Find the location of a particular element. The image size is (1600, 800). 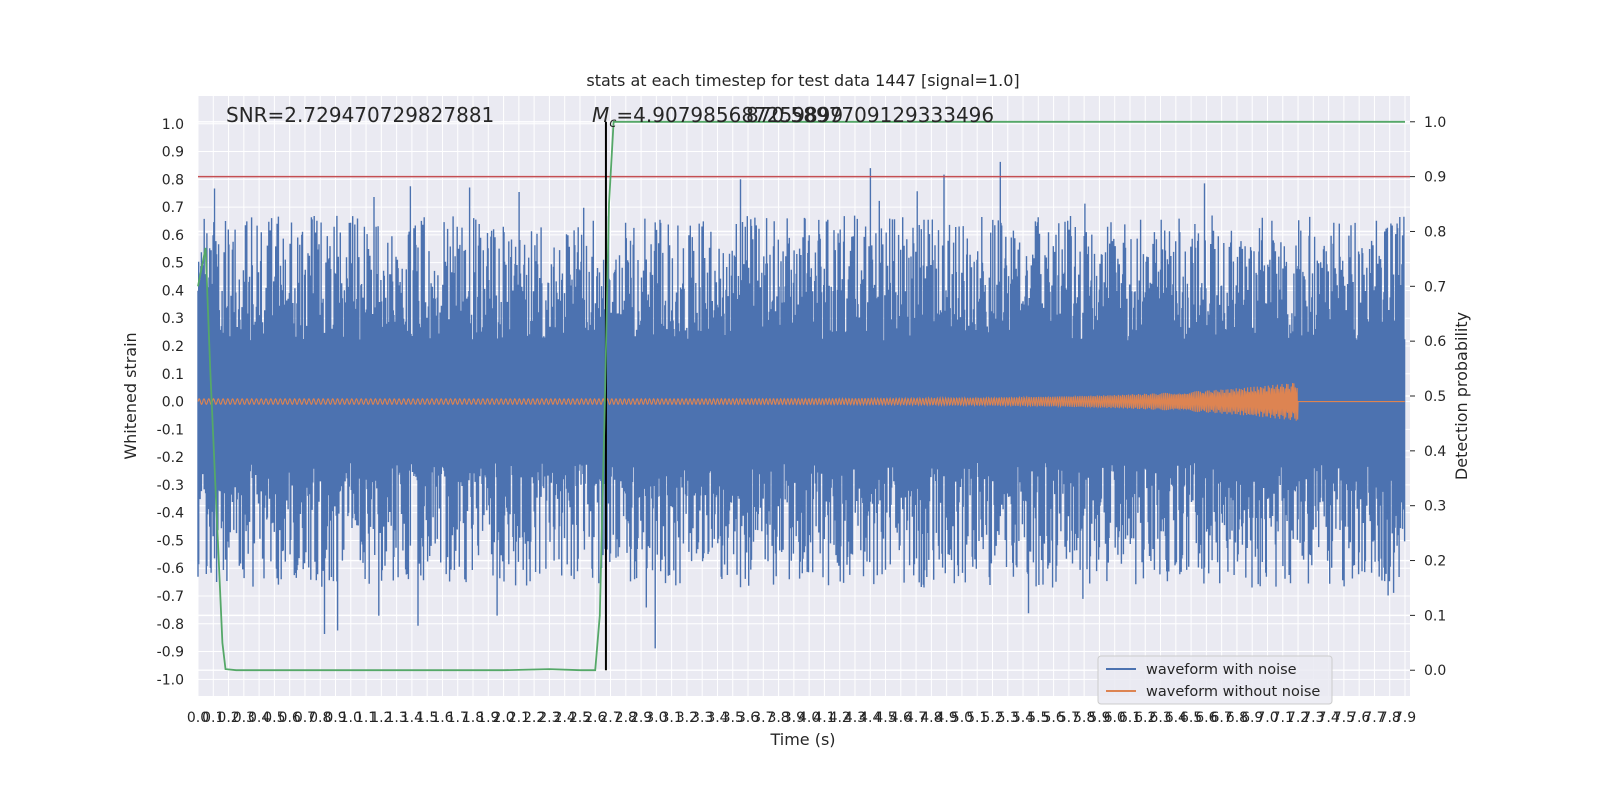

x-tick-label: 1.3 is located at coordinates (396, 718).